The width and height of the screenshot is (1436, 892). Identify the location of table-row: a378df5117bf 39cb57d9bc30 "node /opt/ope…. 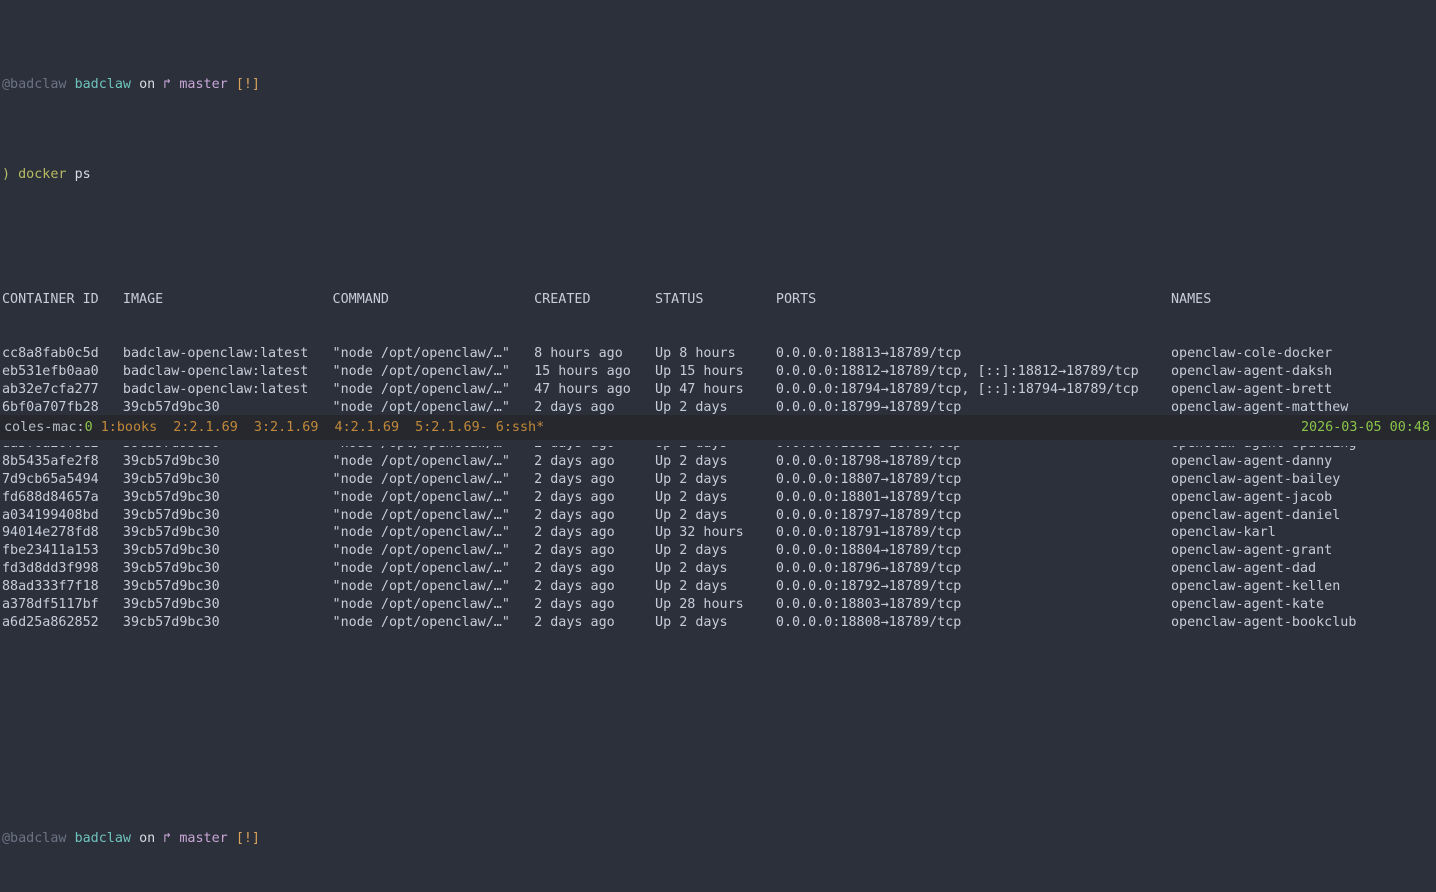
(663, 605).